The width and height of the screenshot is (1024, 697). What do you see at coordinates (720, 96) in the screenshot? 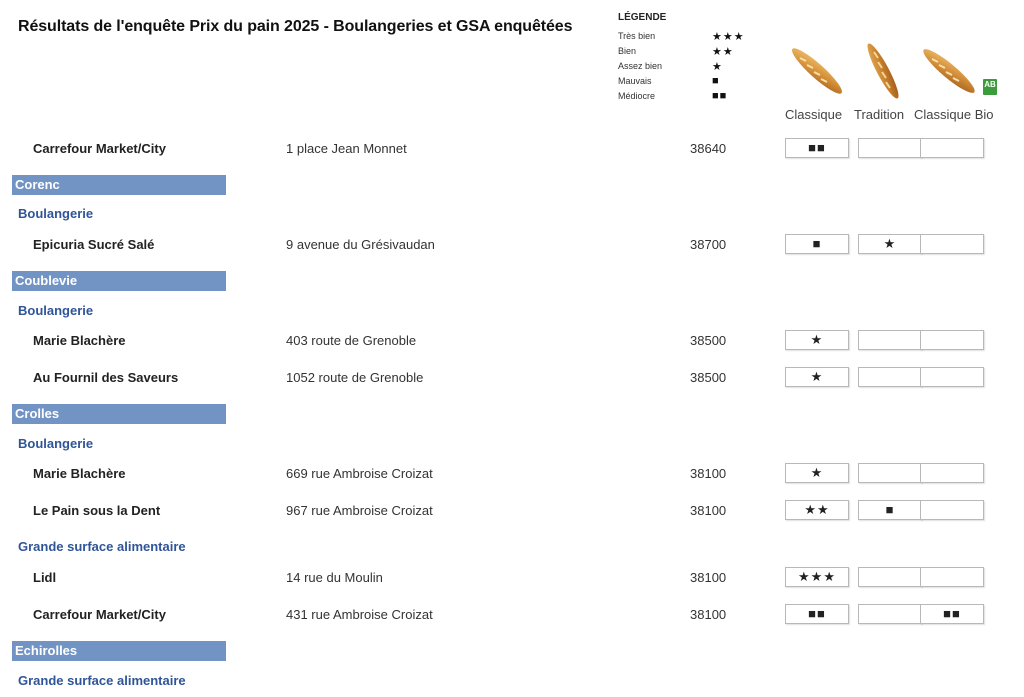
I see `rating-symbol: ■■` at bounding box center [720, 96].